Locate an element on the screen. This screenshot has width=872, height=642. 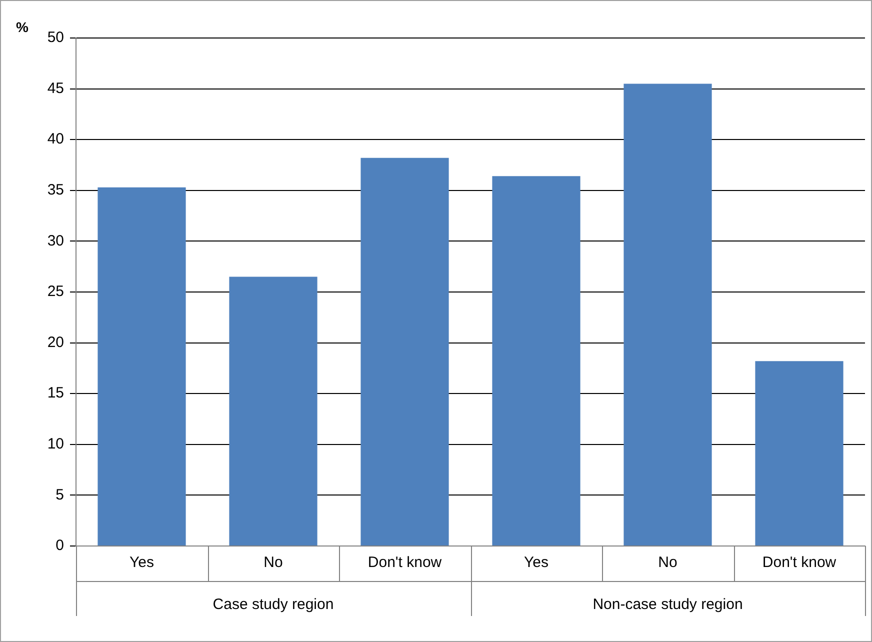
y-tick-label: 10 is located at coordinates (55, 444).